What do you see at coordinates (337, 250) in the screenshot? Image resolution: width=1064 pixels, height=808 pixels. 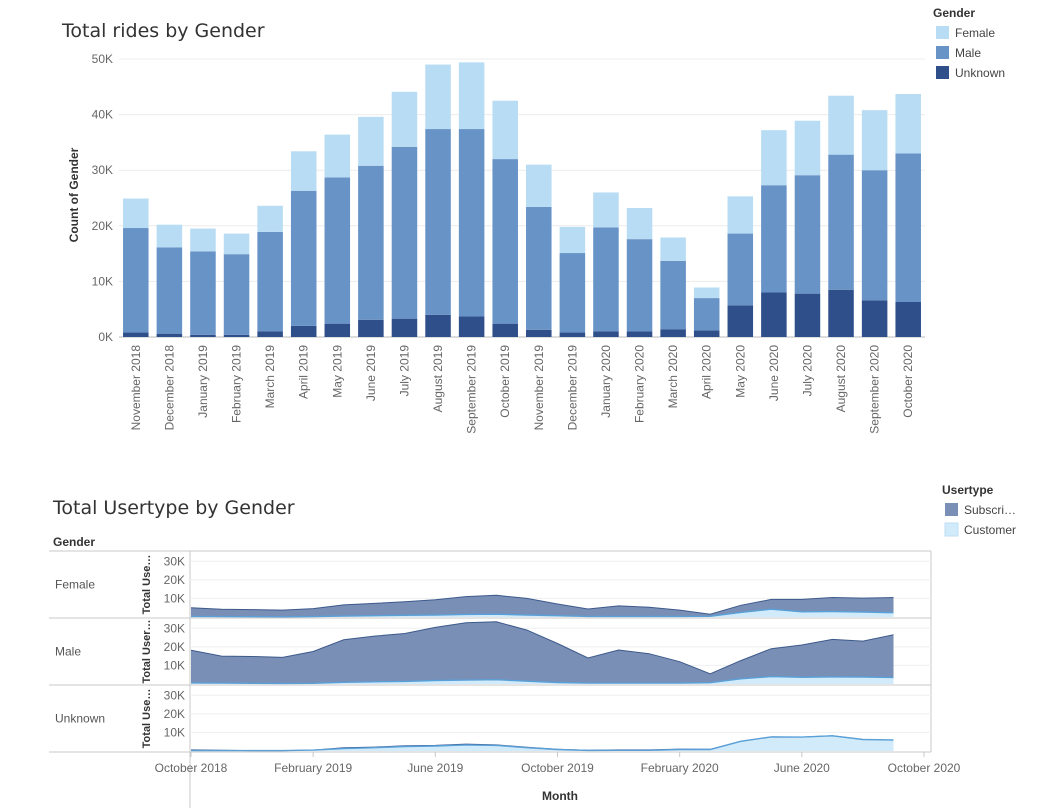 I see `bar-male-may-2019` at bounding box center [337, 250].